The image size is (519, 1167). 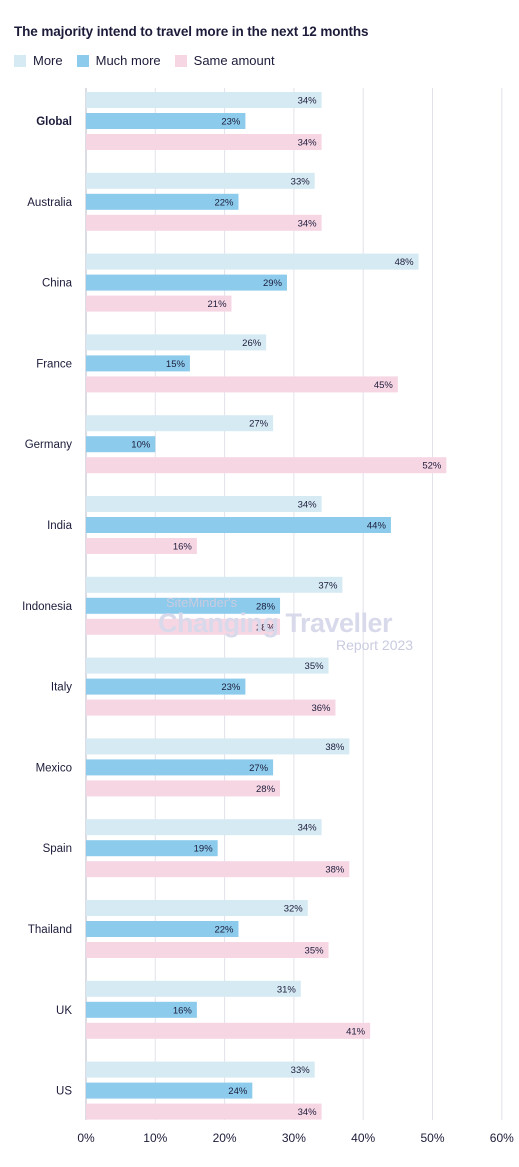 What do you see at coordinates (234, 60) in the screenshot?
I see `legend-label-same-amount: Same amount` at bounding box center [234, 60].